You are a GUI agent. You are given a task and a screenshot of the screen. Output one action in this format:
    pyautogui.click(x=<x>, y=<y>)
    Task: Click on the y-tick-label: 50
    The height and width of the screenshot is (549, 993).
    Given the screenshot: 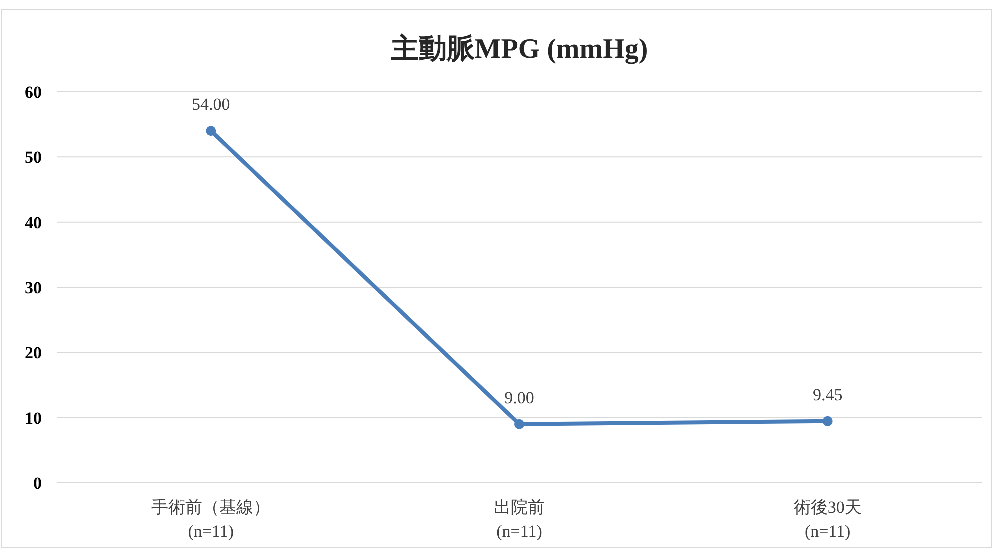 What is the action you would take?
    pyautogui.click(x=33, y=158)
    